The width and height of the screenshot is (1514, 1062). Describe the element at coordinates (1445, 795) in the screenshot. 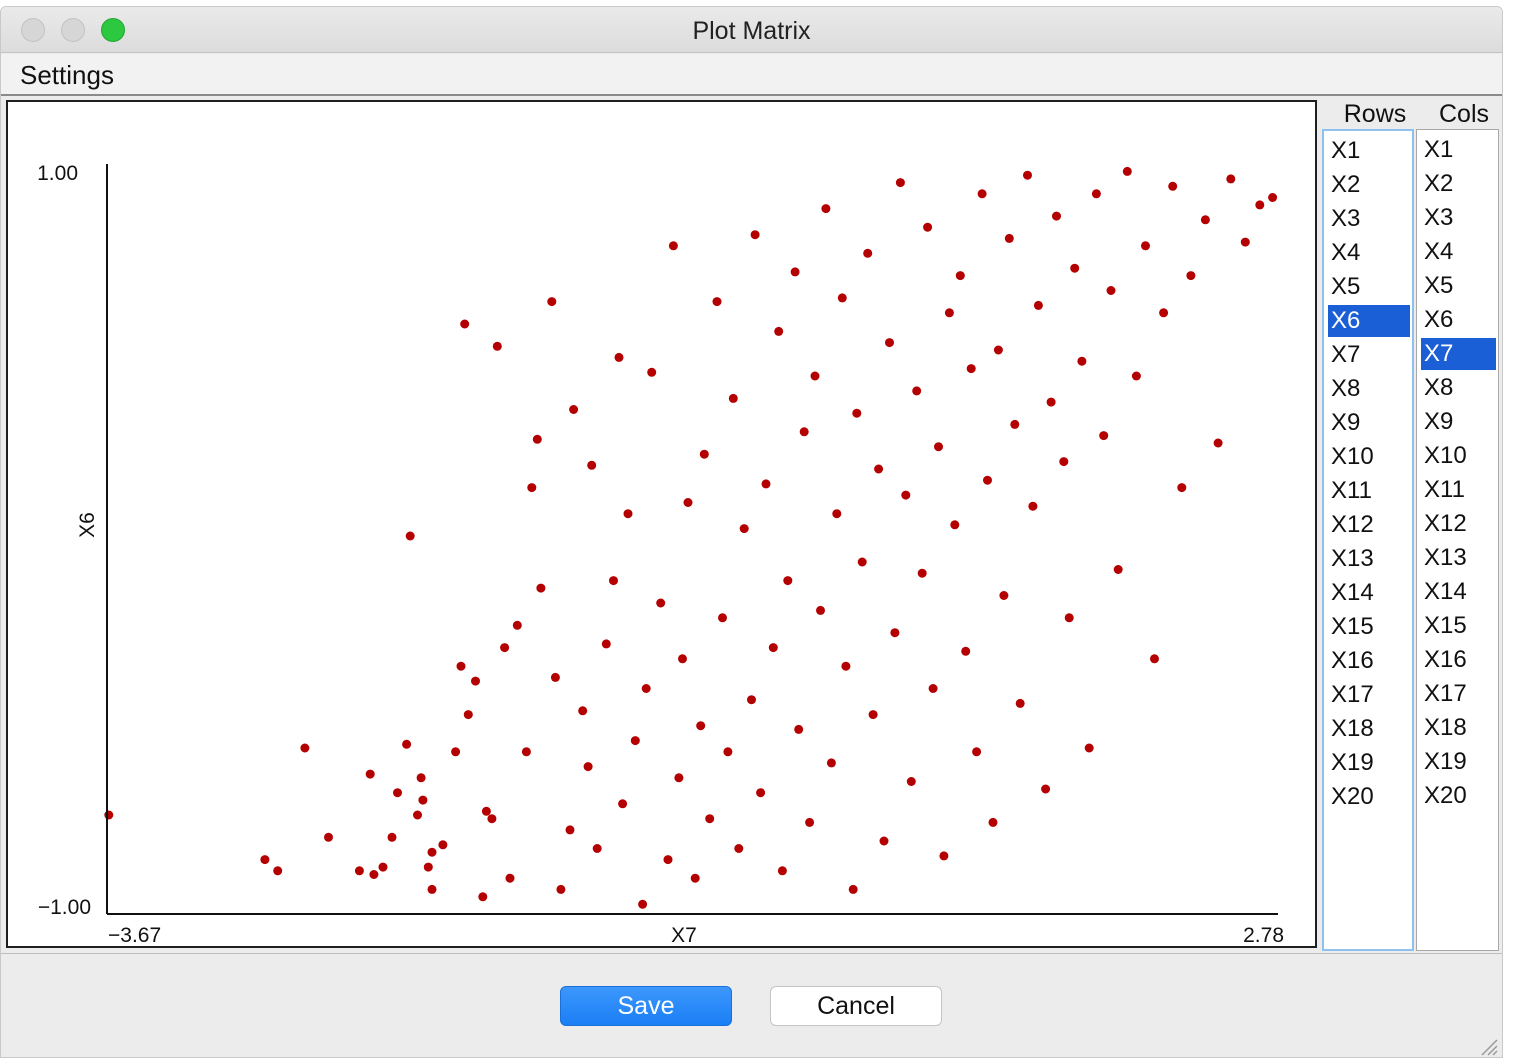

I see `cols-list-item-x20: X20` at that location.